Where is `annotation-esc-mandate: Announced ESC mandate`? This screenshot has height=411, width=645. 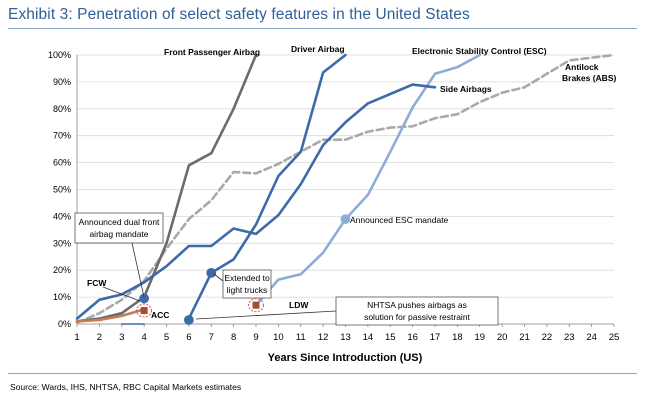
annotation-esc-mandate: Announced ESC mandate is located at coordinates (399, 220).